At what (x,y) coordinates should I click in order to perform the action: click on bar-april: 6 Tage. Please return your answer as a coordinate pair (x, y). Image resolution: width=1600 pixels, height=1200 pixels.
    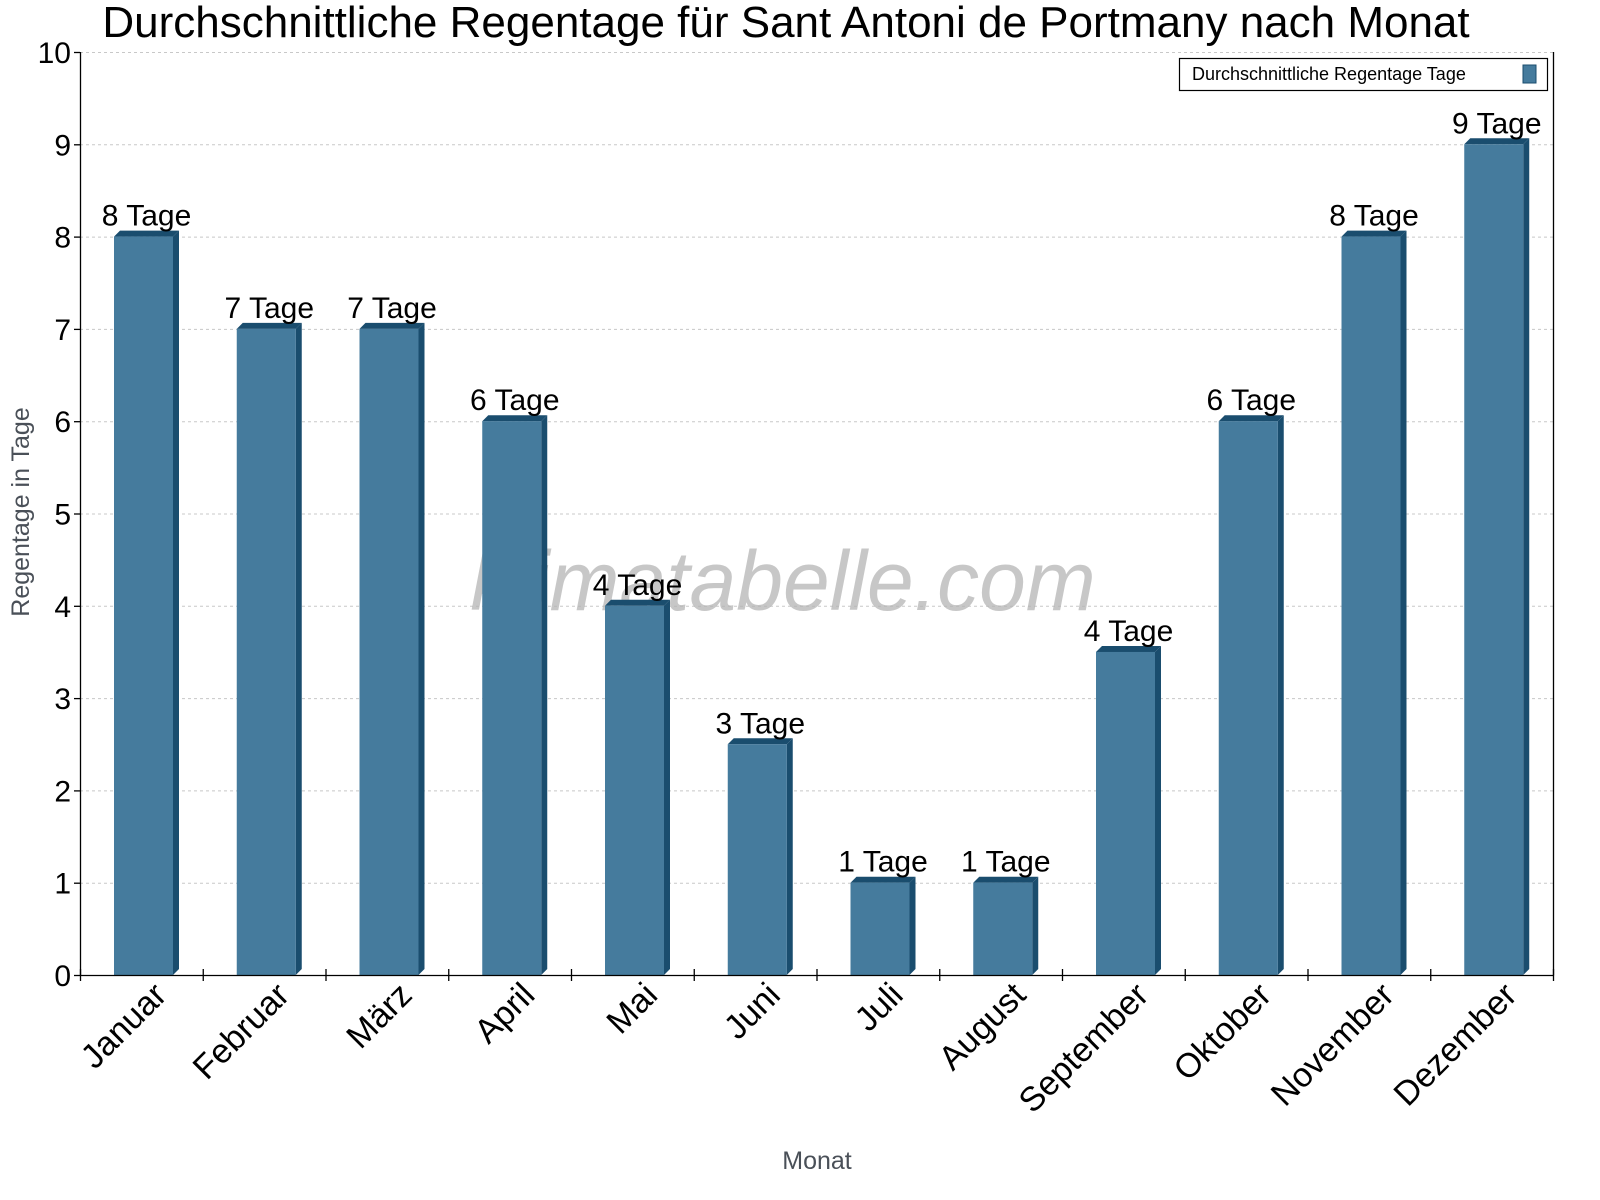
    Looking at the image, I should click on (515, 679).